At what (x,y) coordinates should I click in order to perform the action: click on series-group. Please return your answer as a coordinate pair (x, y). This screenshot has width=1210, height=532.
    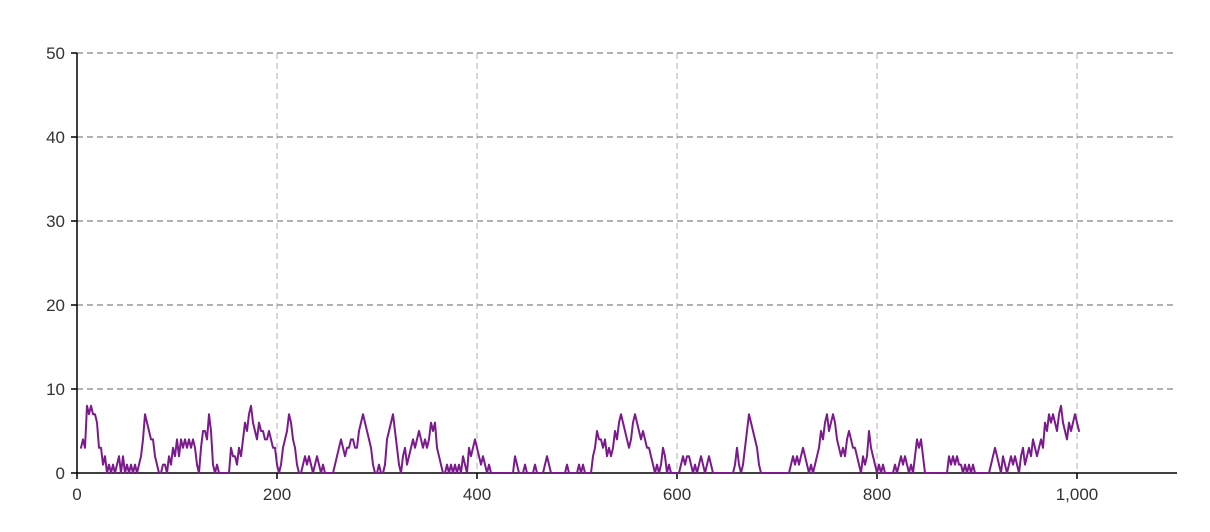
    Looking at the image, I should click on (580, 439).